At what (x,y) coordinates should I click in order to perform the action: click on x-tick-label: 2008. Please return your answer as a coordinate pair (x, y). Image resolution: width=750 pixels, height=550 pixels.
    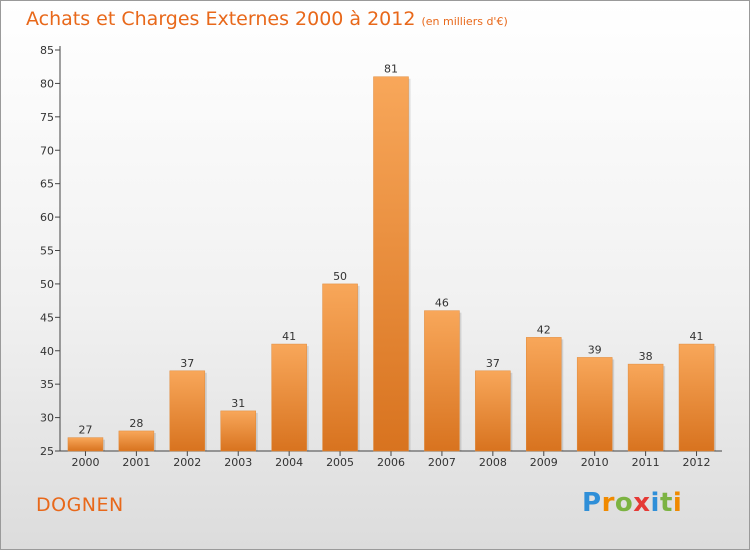
    Looking at the image, I should click on (493, 462).